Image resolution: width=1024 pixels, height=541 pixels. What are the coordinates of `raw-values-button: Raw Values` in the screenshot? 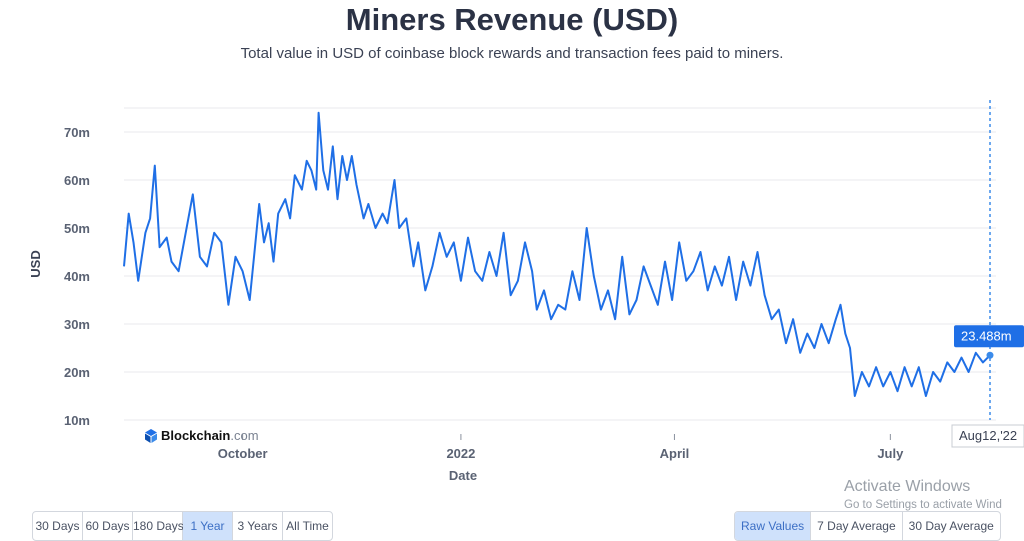 It's located at (773, 526).